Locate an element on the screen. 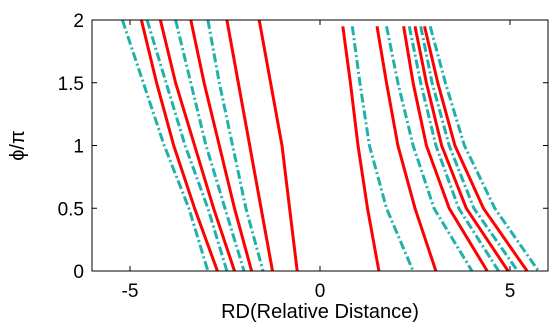 The image size is (552, 327). y-tick-label: 0 is located at coordinates (78, 272).